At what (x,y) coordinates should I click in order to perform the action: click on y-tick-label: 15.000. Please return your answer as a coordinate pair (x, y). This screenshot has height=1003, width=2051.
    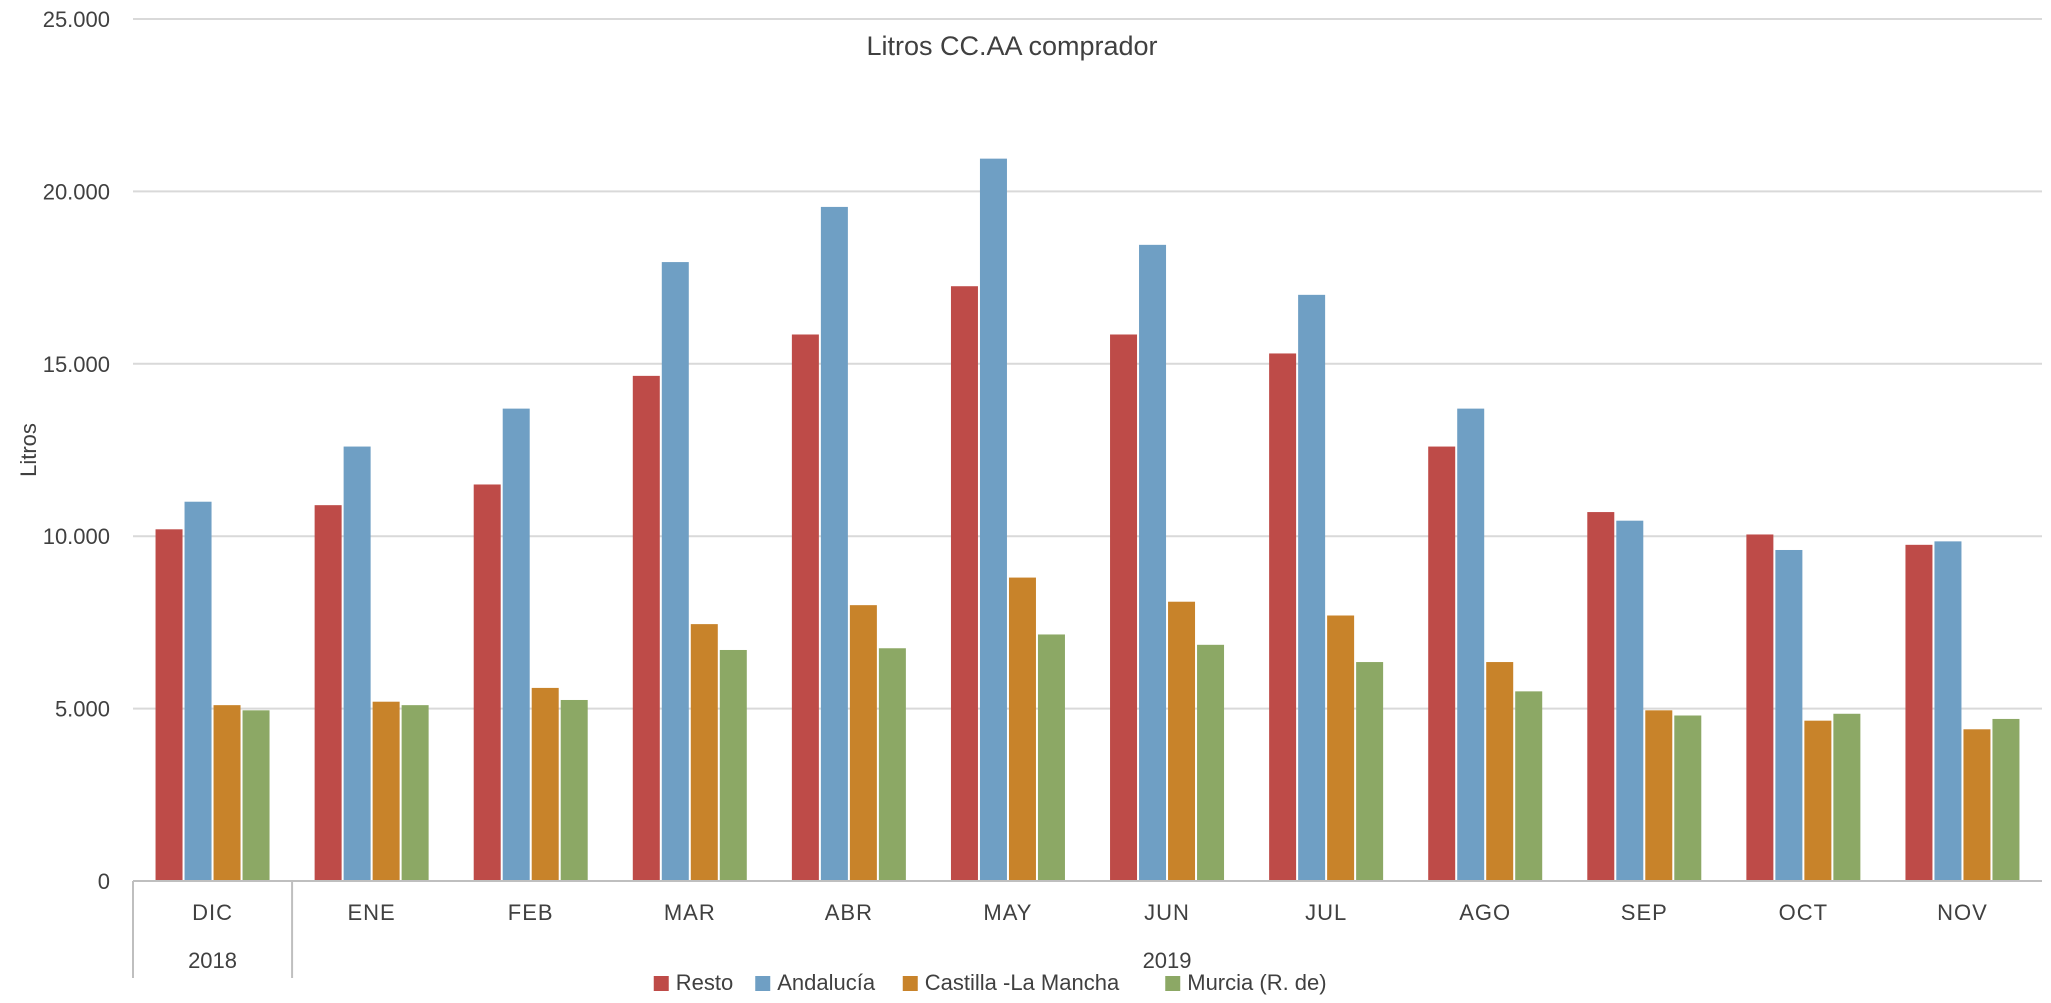
    Looking at the image, I should click on (76, 364).